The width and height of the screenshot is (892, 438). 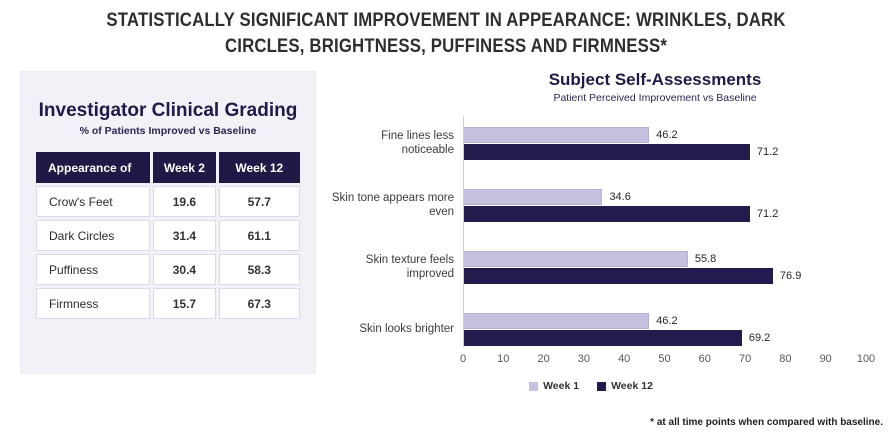 I want to click on row-week2-value: 30.4, so click(x=184, y=269).